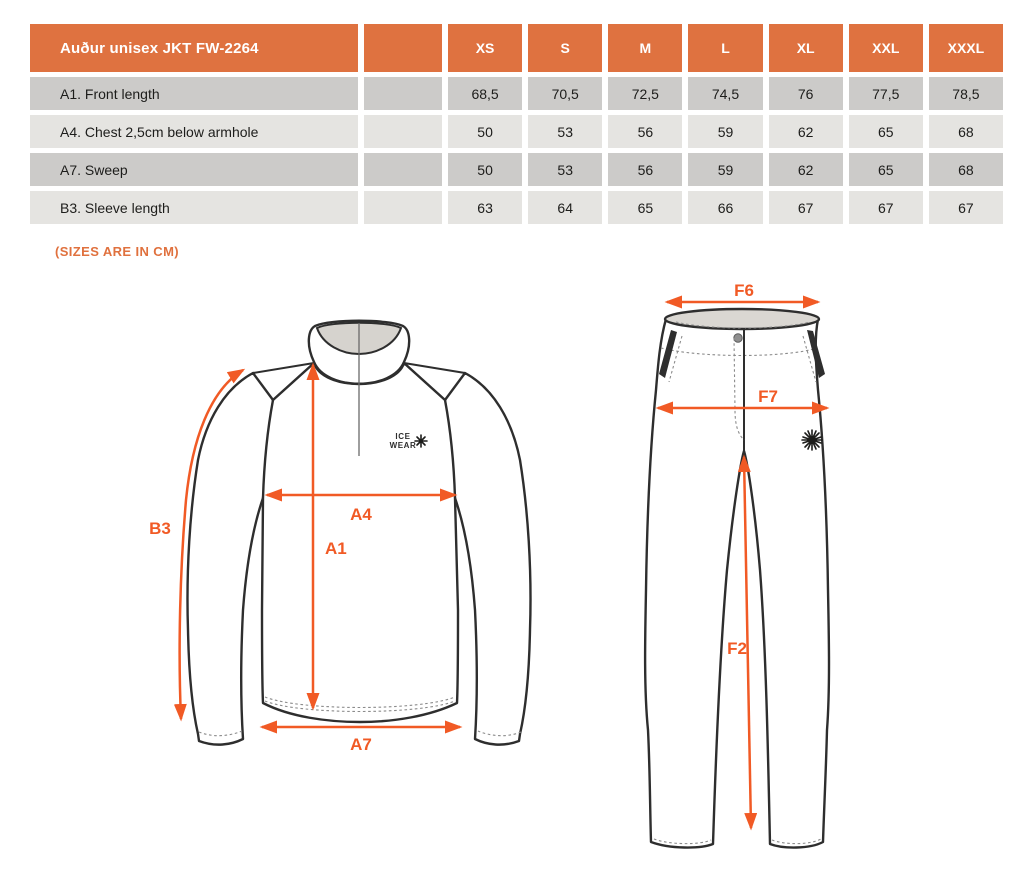 The width and height of the screenshot is (1033, 889). What do you see at coordinates (682, 841) in the screenshot?
I see `pants-left-hem-stitch` at bounding box center [682, 841].